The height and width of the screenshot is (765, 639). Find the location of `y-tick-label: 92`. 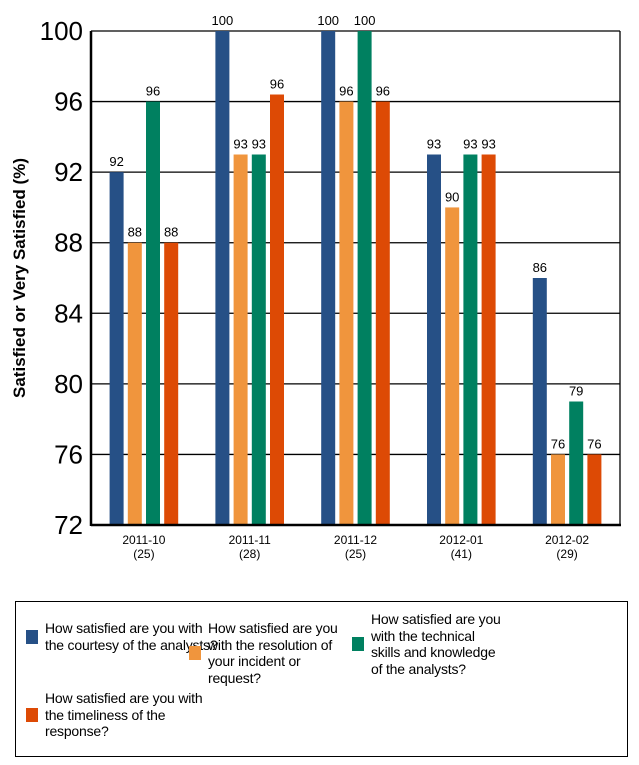

y-tick-label: 92 is located at coordinates (68, 172).